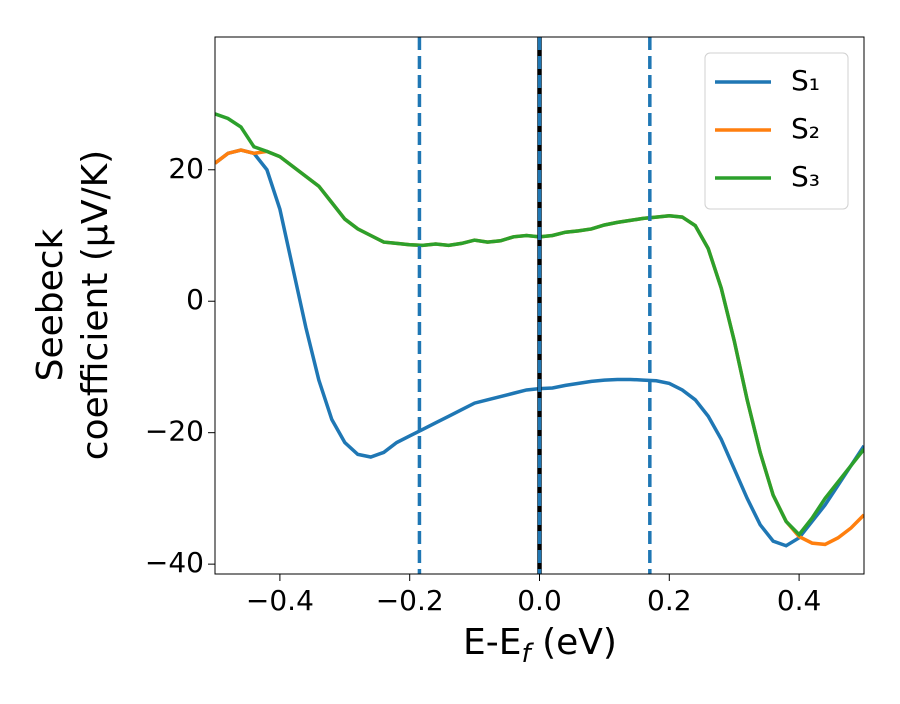 The width and height of the screenshot is (900, 704). Describe the element at coordinates (174, 562) in the screenshot. I see `y-tick-label: −40` at that location.